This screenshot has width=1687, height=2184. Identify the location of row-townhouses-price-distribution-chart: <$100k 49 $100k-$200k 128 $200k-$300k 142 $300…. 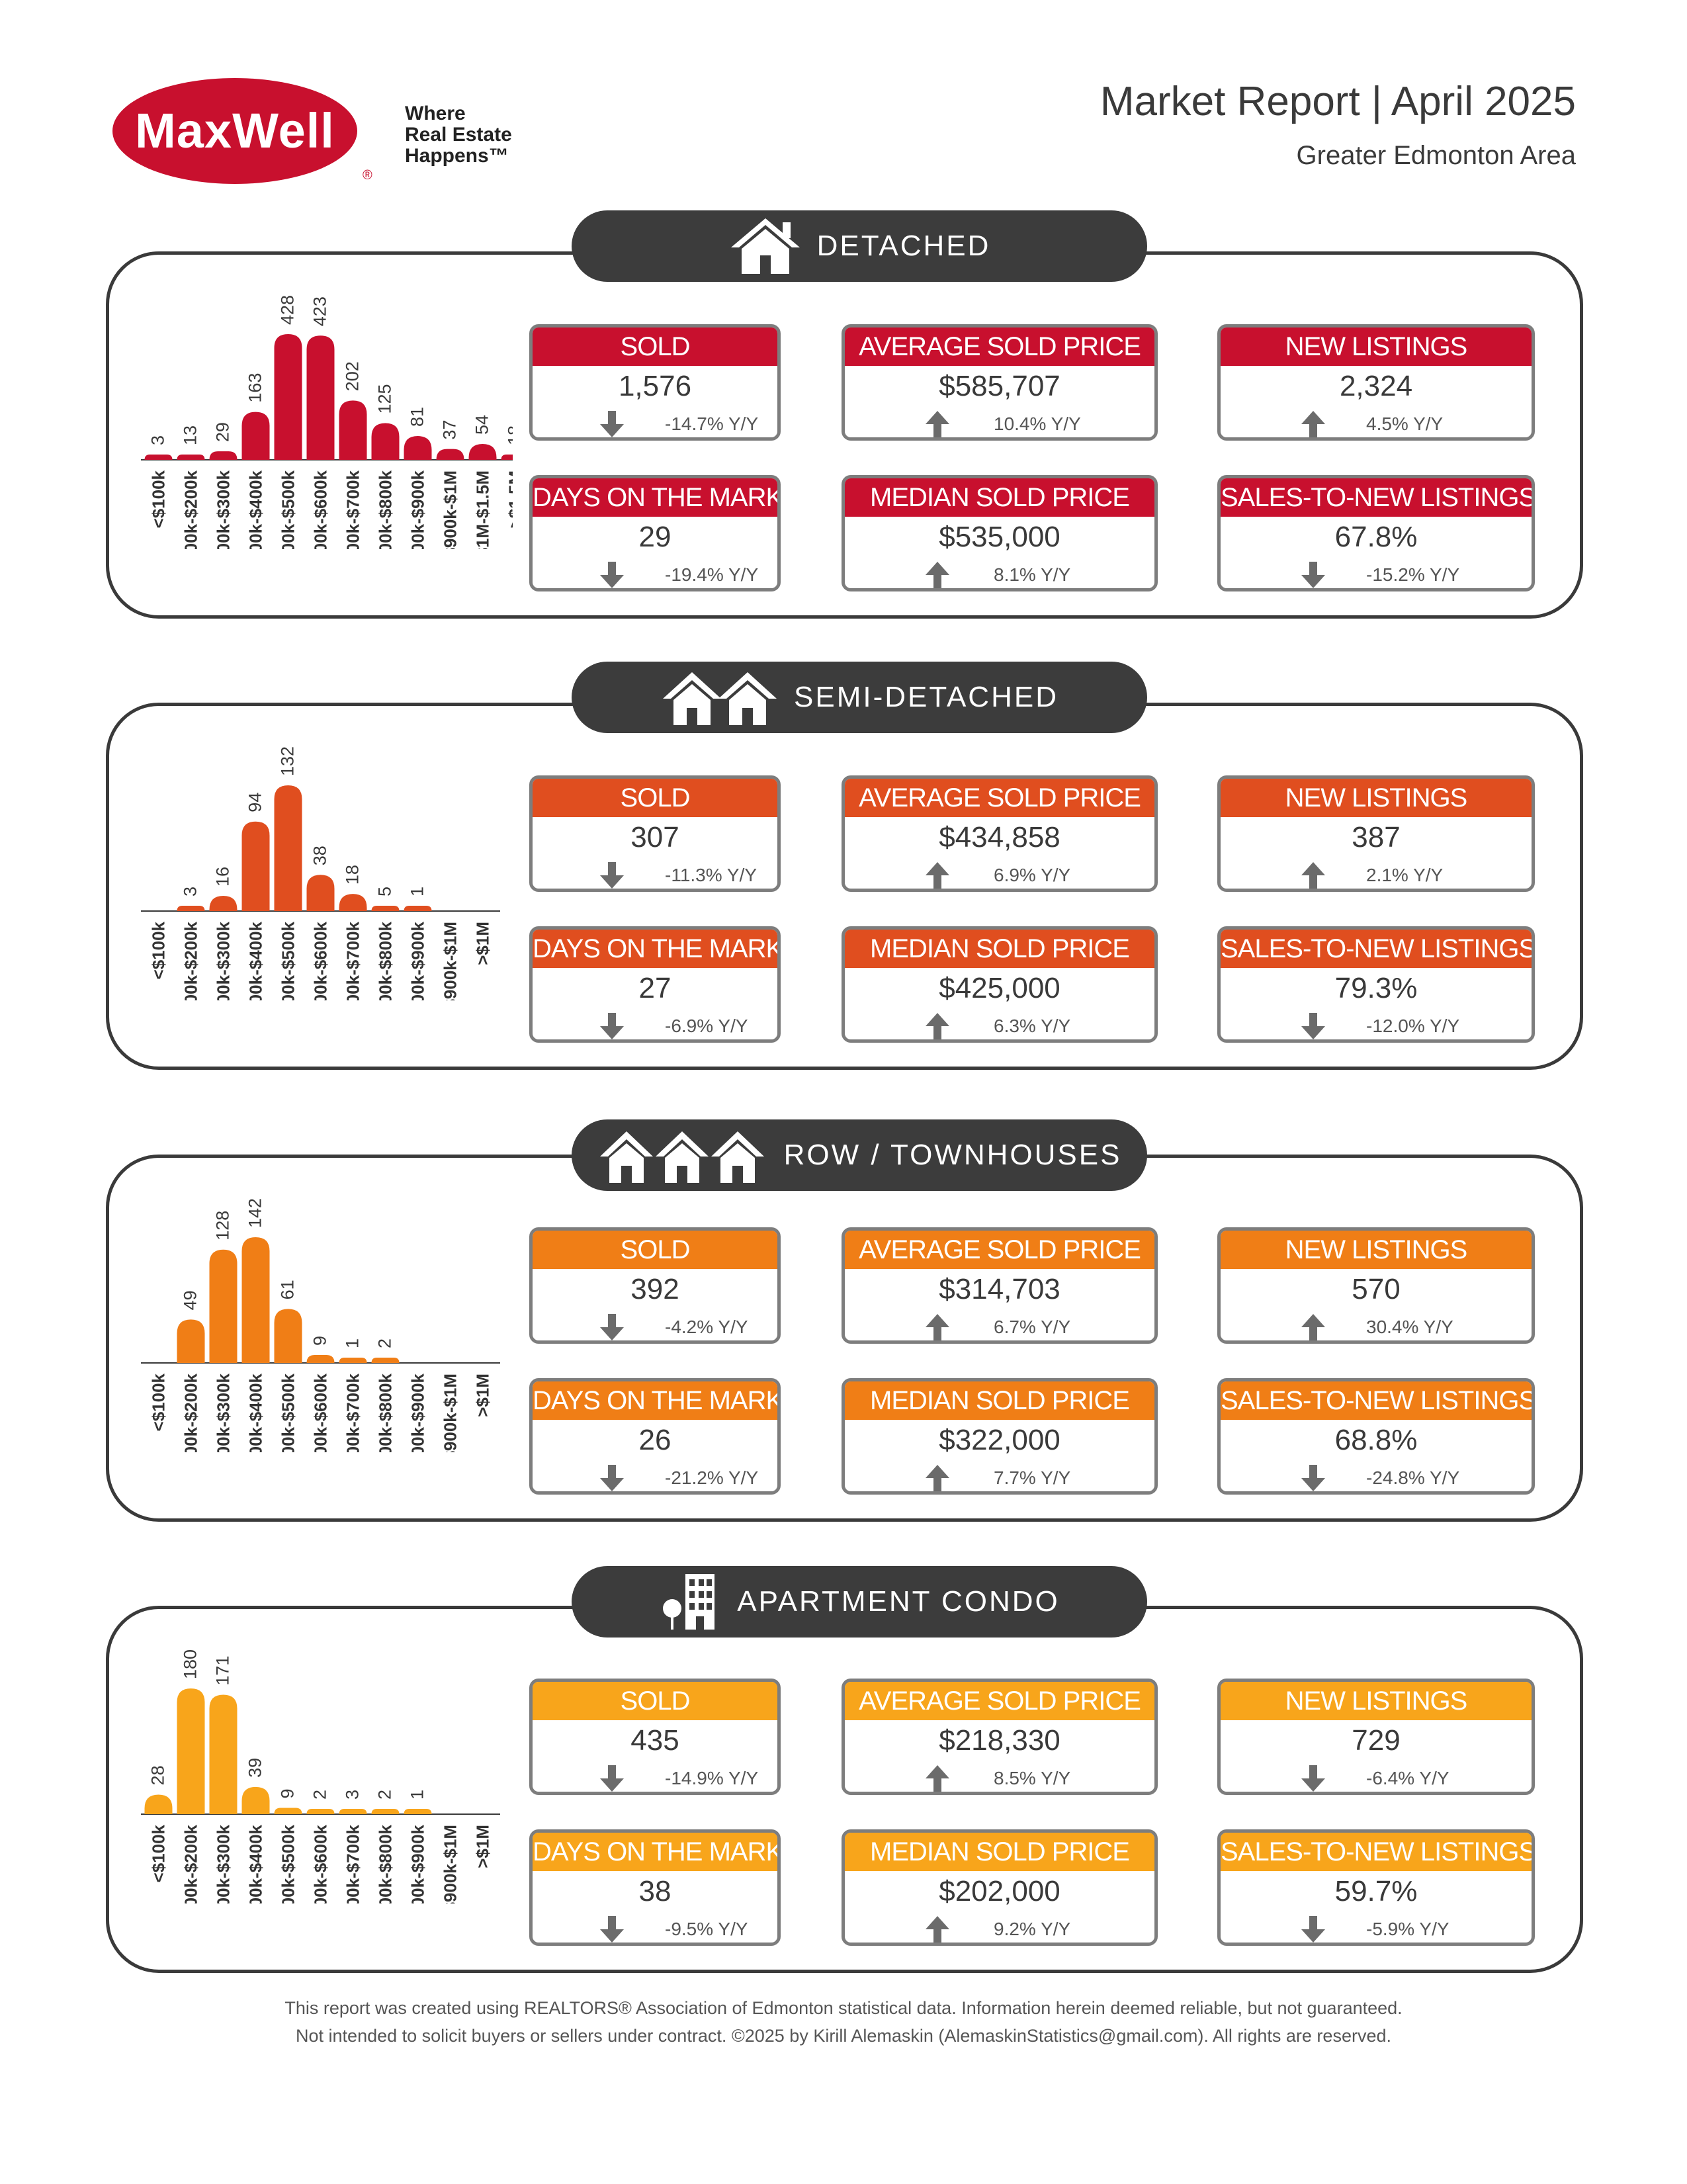
(324, 1334).